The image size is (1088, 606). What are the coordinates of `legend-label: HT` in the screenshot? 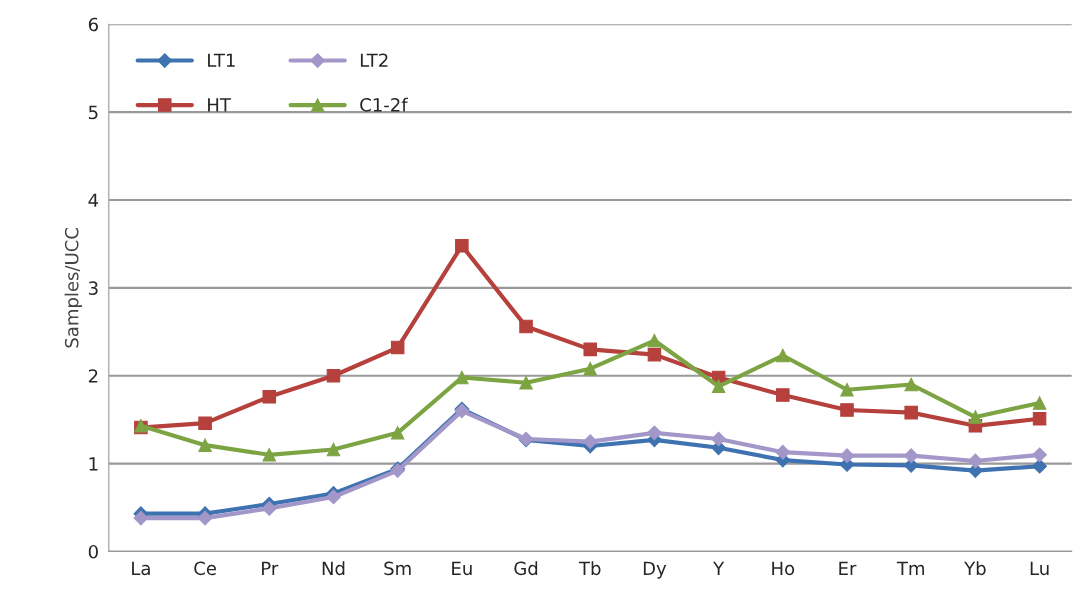 It's located at (219, 105).